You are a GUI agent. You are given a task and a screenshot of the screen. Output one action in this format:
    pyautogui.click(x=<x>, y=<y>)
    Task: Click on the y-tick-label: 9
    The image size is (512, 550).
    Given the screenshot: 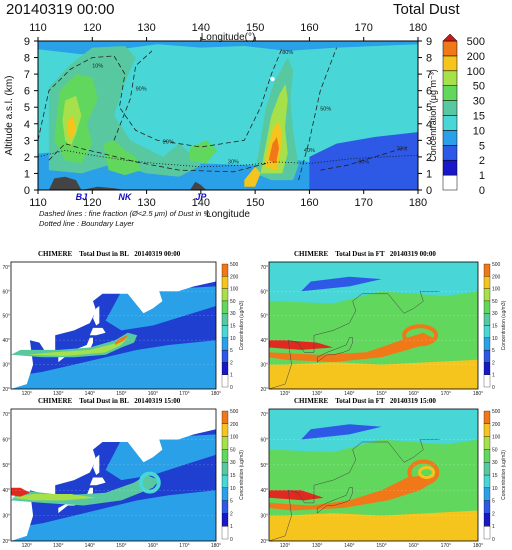 What is the action you would take?
    pyautogui.click(x=27, y=42)
    